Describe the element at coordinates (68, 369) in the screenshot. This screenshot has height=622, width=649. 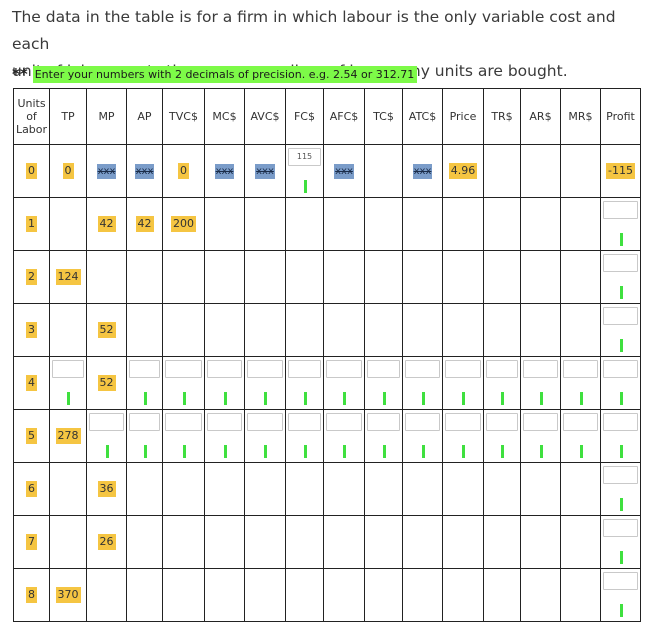
I see `tp-input` at that location.